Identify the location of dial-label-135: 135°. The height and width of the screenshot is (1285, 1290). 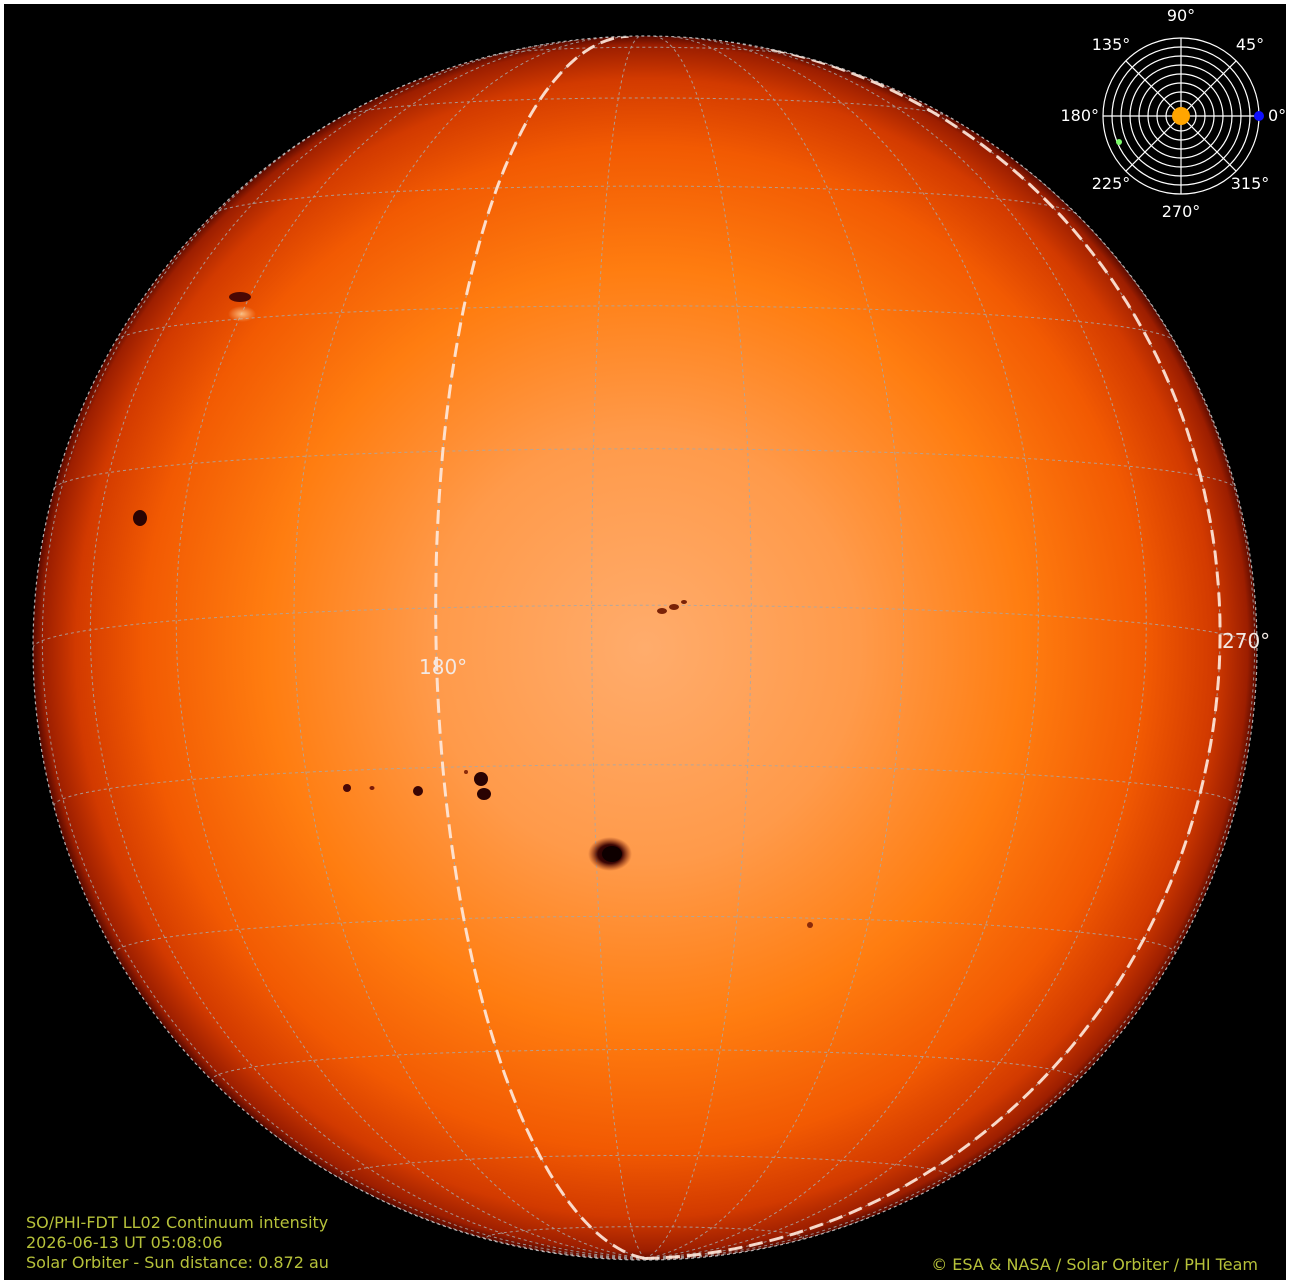
(1111, 44).